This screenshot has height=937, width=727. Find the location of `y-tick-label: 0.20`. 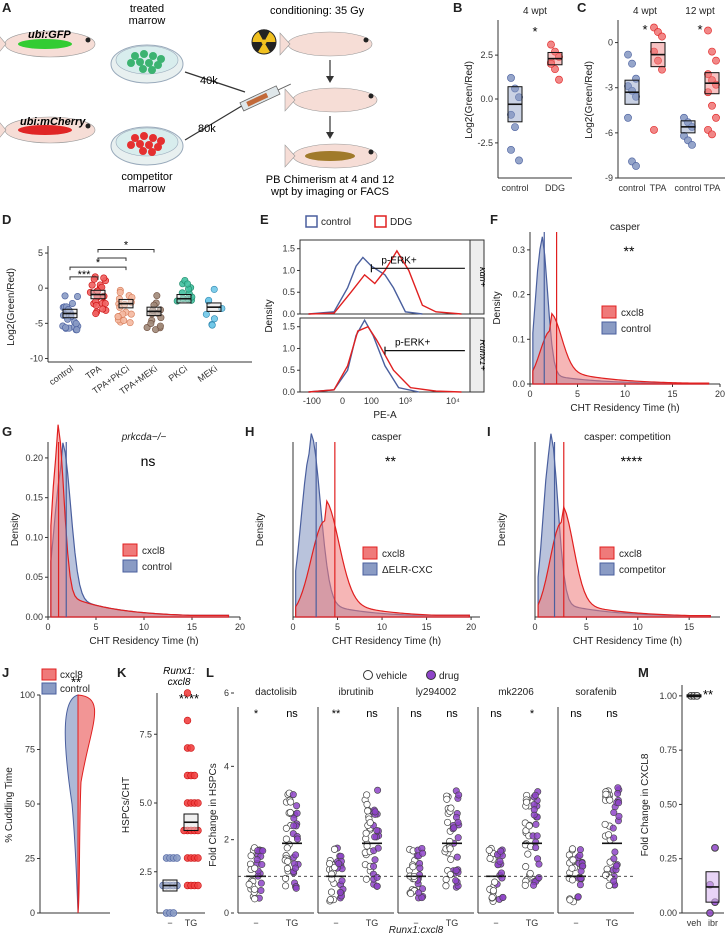

y-tick-label: 0.20 is located at coordinates (34, 458).